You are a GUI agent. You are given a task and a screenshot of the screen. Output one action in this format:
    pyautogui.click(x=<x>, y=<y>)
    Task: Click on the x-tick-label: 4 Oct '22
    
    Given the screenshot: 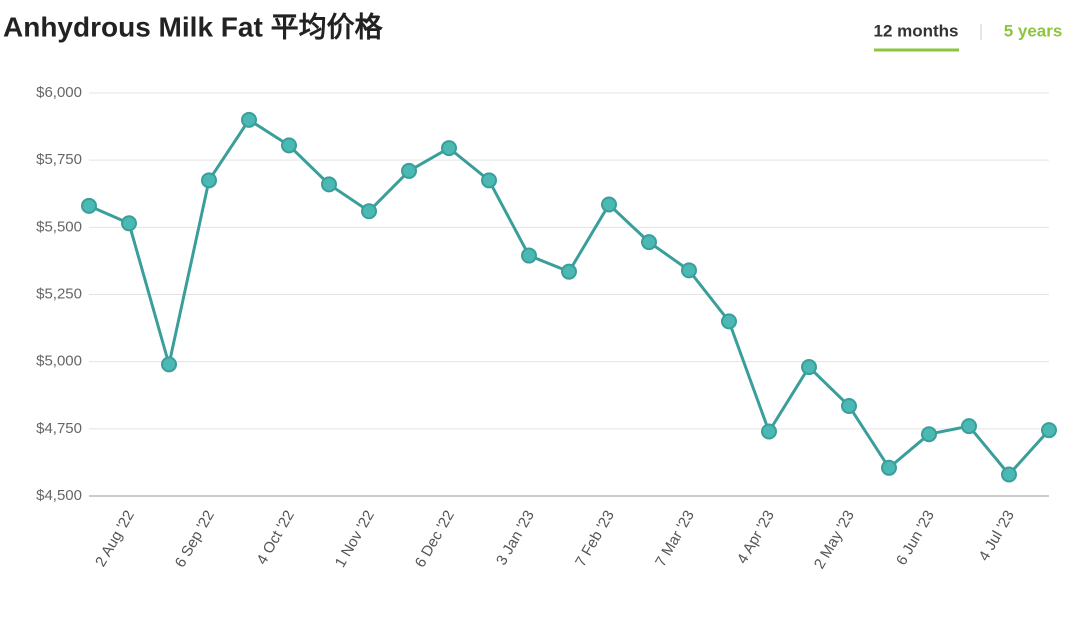 What is the action you would take?
    pyautogui.click(x=275, y=537)
    